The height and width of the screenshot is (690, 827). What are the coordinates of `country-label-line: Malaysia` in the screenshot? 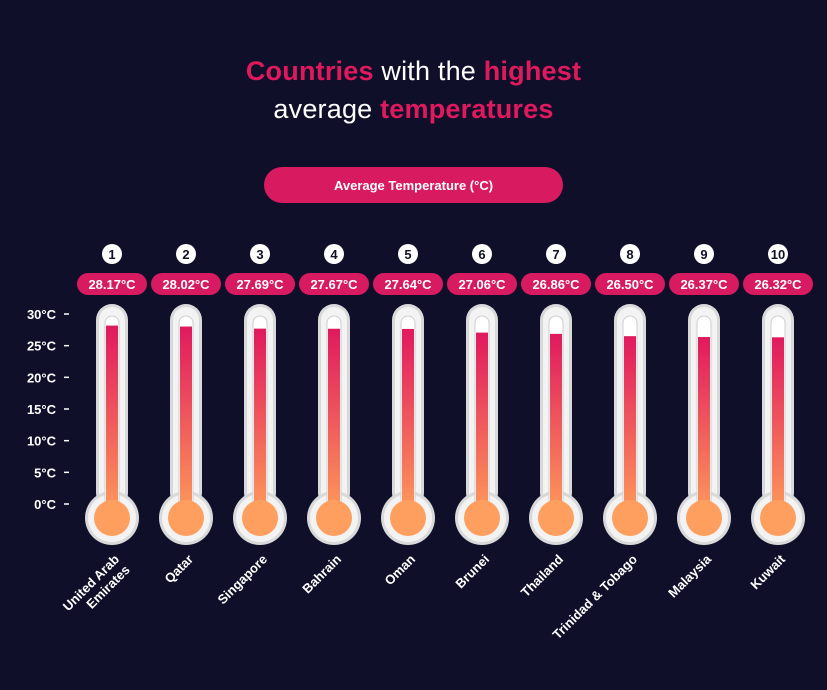 It's located at (689, 575).